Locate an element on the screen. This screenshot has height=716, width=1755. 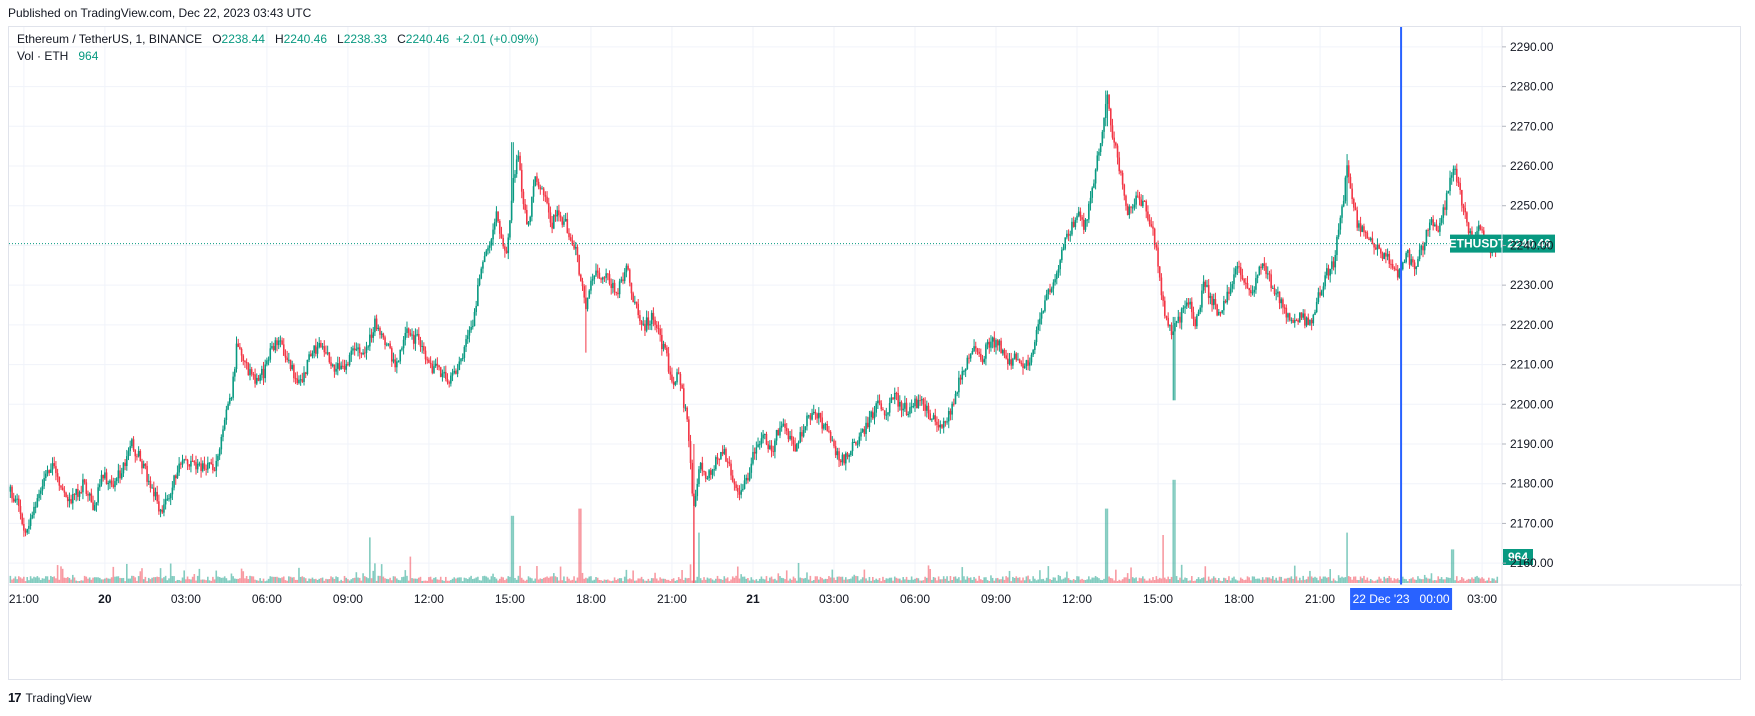
last-price-tag-bg is located at coordinates (1529, 243).